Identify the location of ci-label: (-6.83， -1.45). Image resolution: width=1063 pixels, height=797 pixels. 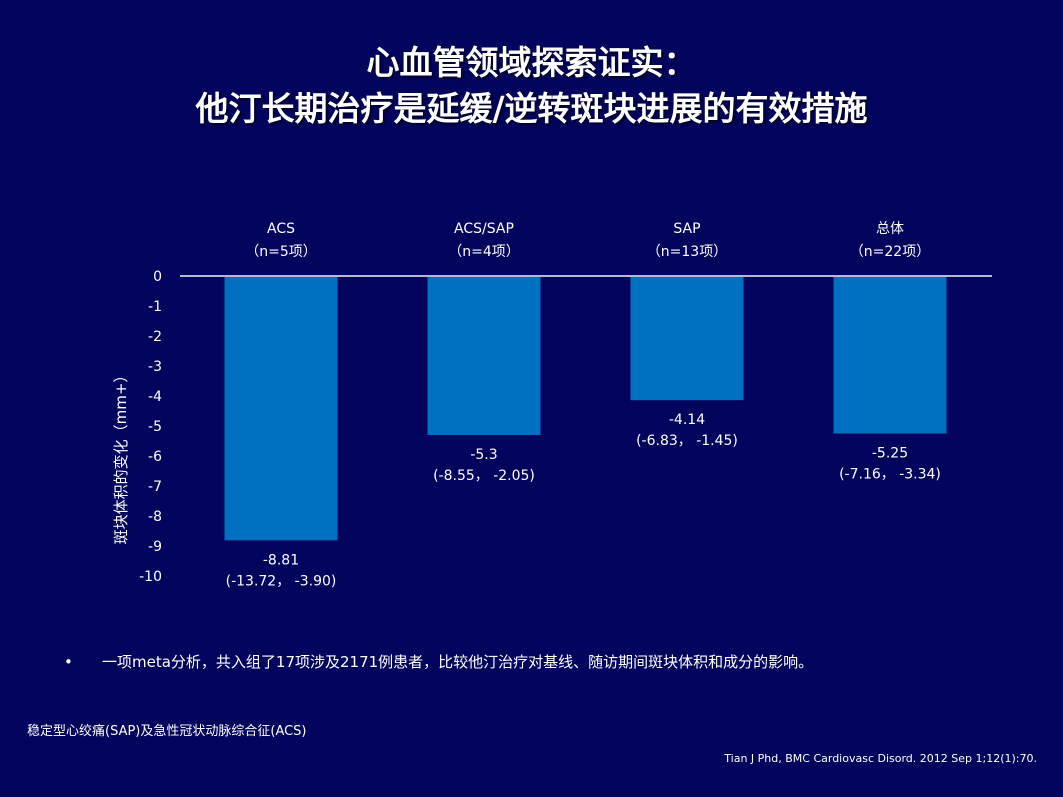
(687, 441).